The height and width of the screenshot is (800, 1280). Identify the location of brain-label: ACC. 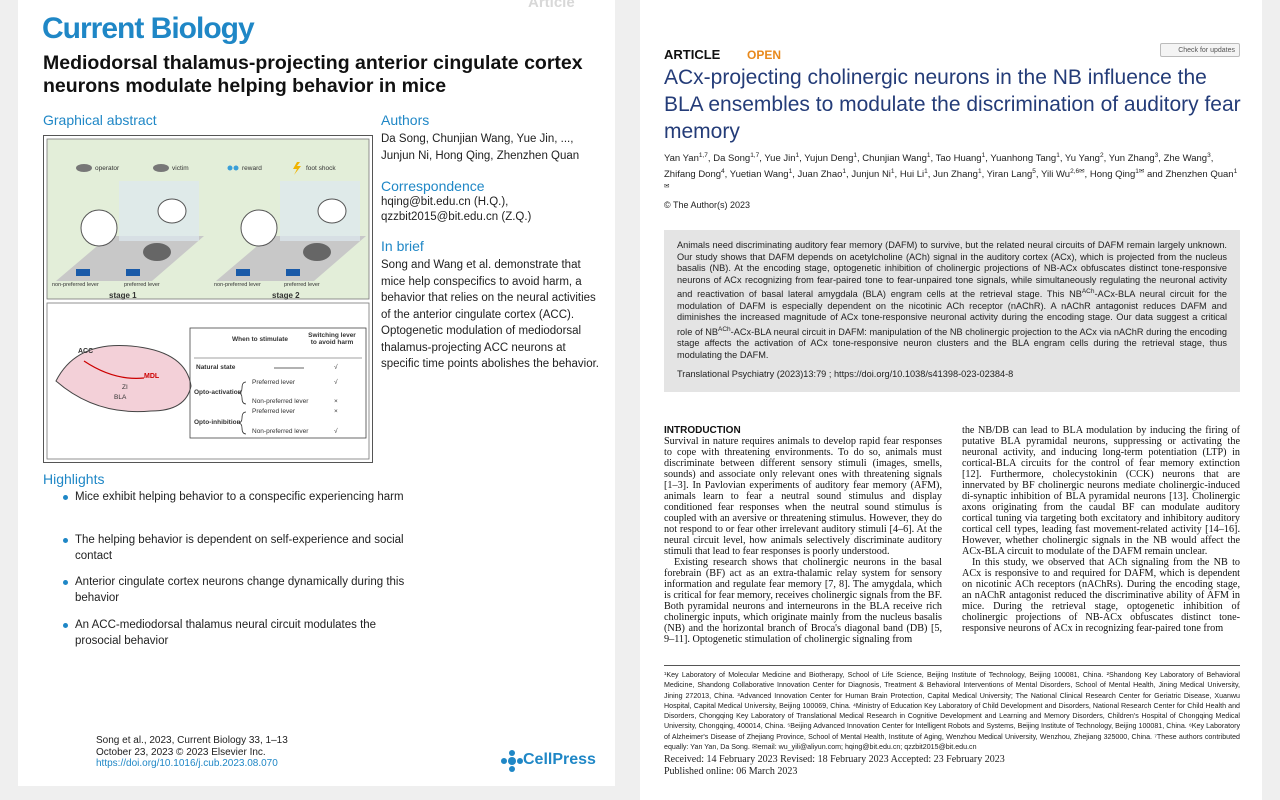
(86, 351).